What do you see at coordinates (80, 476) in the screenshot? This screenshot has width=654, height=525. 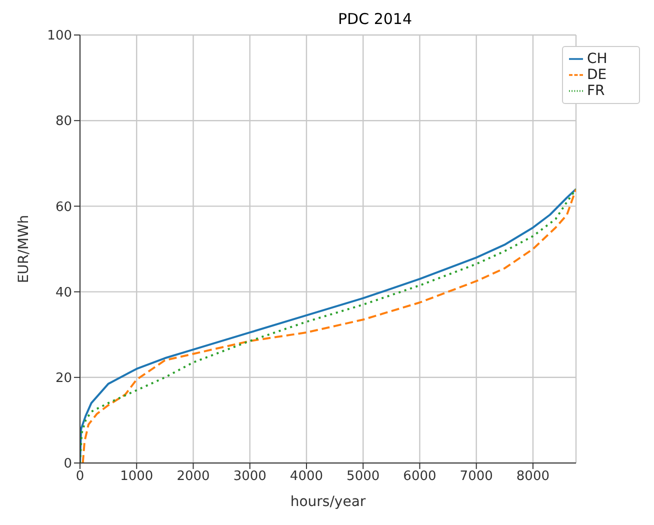 I see `x-tick-label: 0` at bounding box center [80, 476].